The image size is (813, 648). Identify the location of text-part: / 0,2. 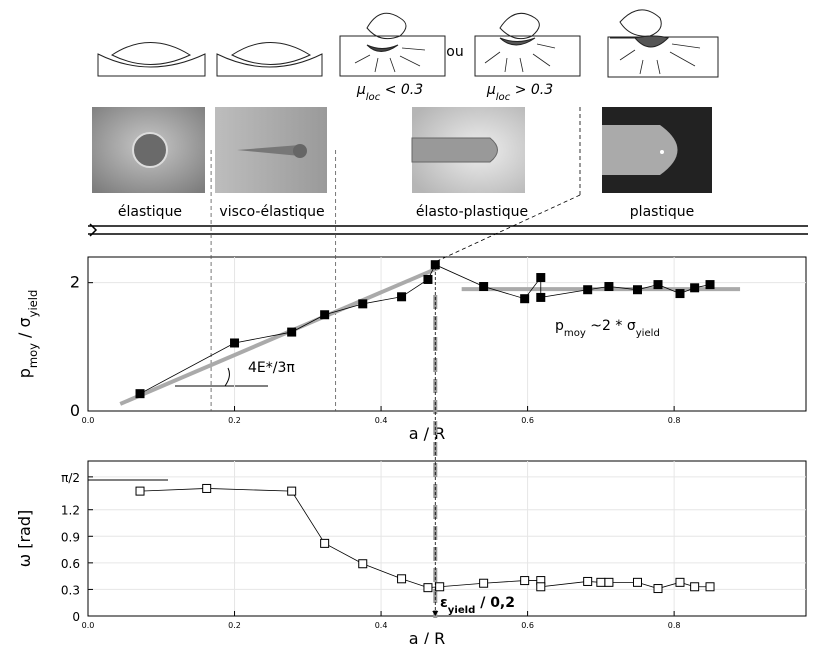
(495, 603).